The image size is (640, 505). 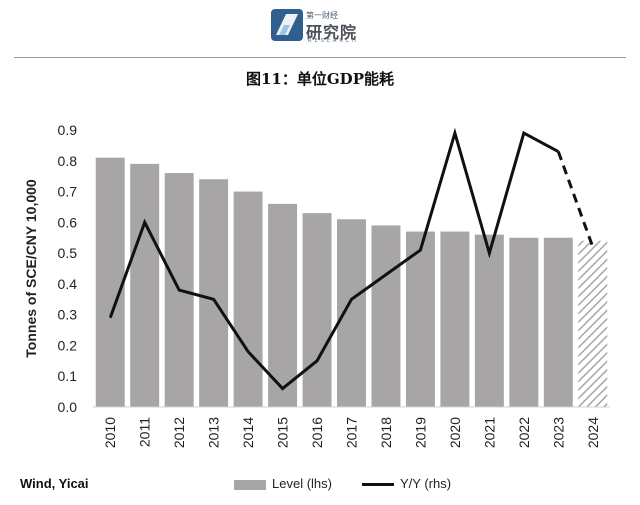 What do you see at coordinates (287, 25) in the screenshot?
I see `logo-icon` at bounding box center [287, 25].